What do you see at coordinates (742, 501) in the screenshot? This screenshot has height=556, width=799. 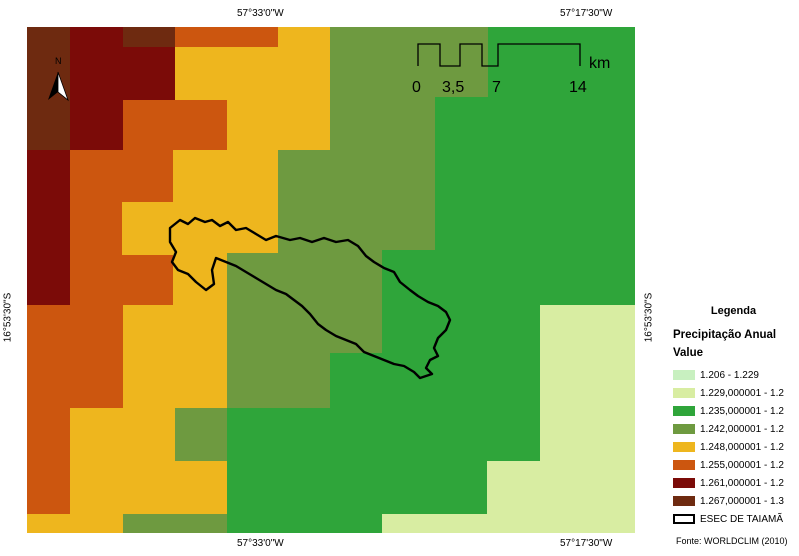 I see `legend-item-label: 1.267,000001 - 1.3` at bounding box center [742, 501].